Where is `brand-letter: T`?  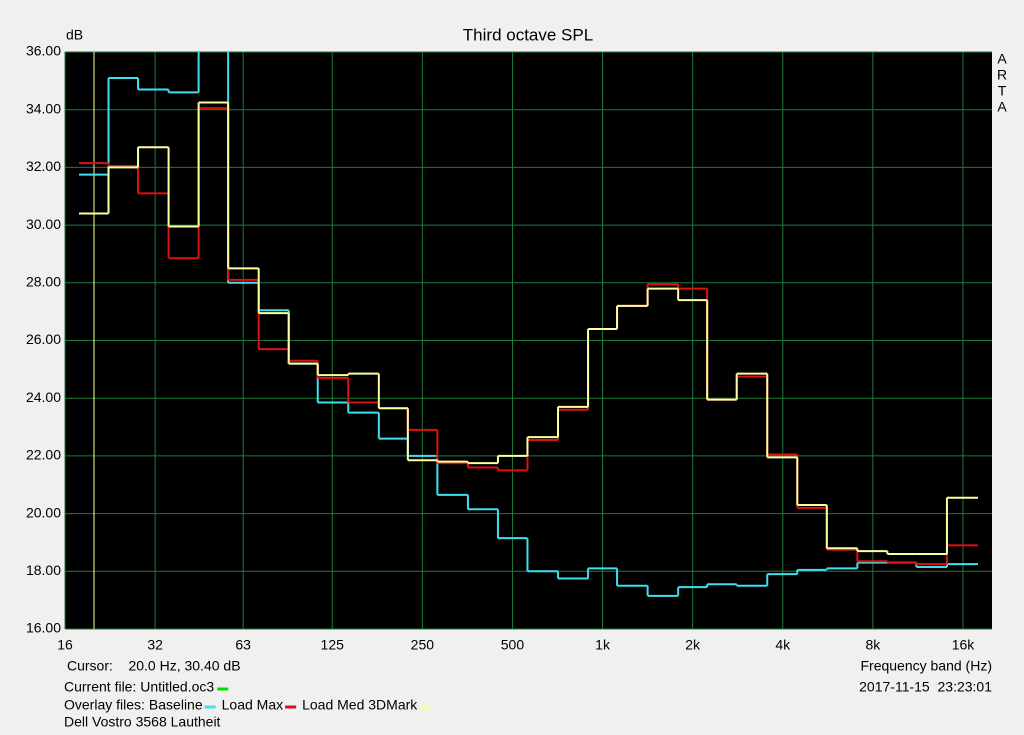
brand-letter: T is located at coordinates (1002, 91).